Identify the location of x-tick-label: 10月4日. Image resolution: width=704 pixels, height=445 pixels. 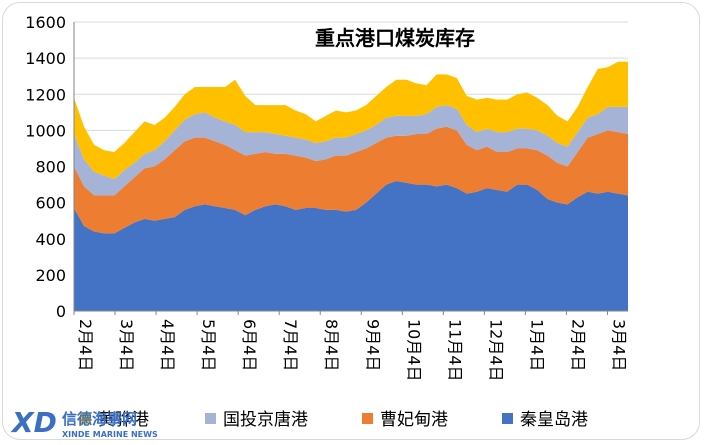
(413, 350).